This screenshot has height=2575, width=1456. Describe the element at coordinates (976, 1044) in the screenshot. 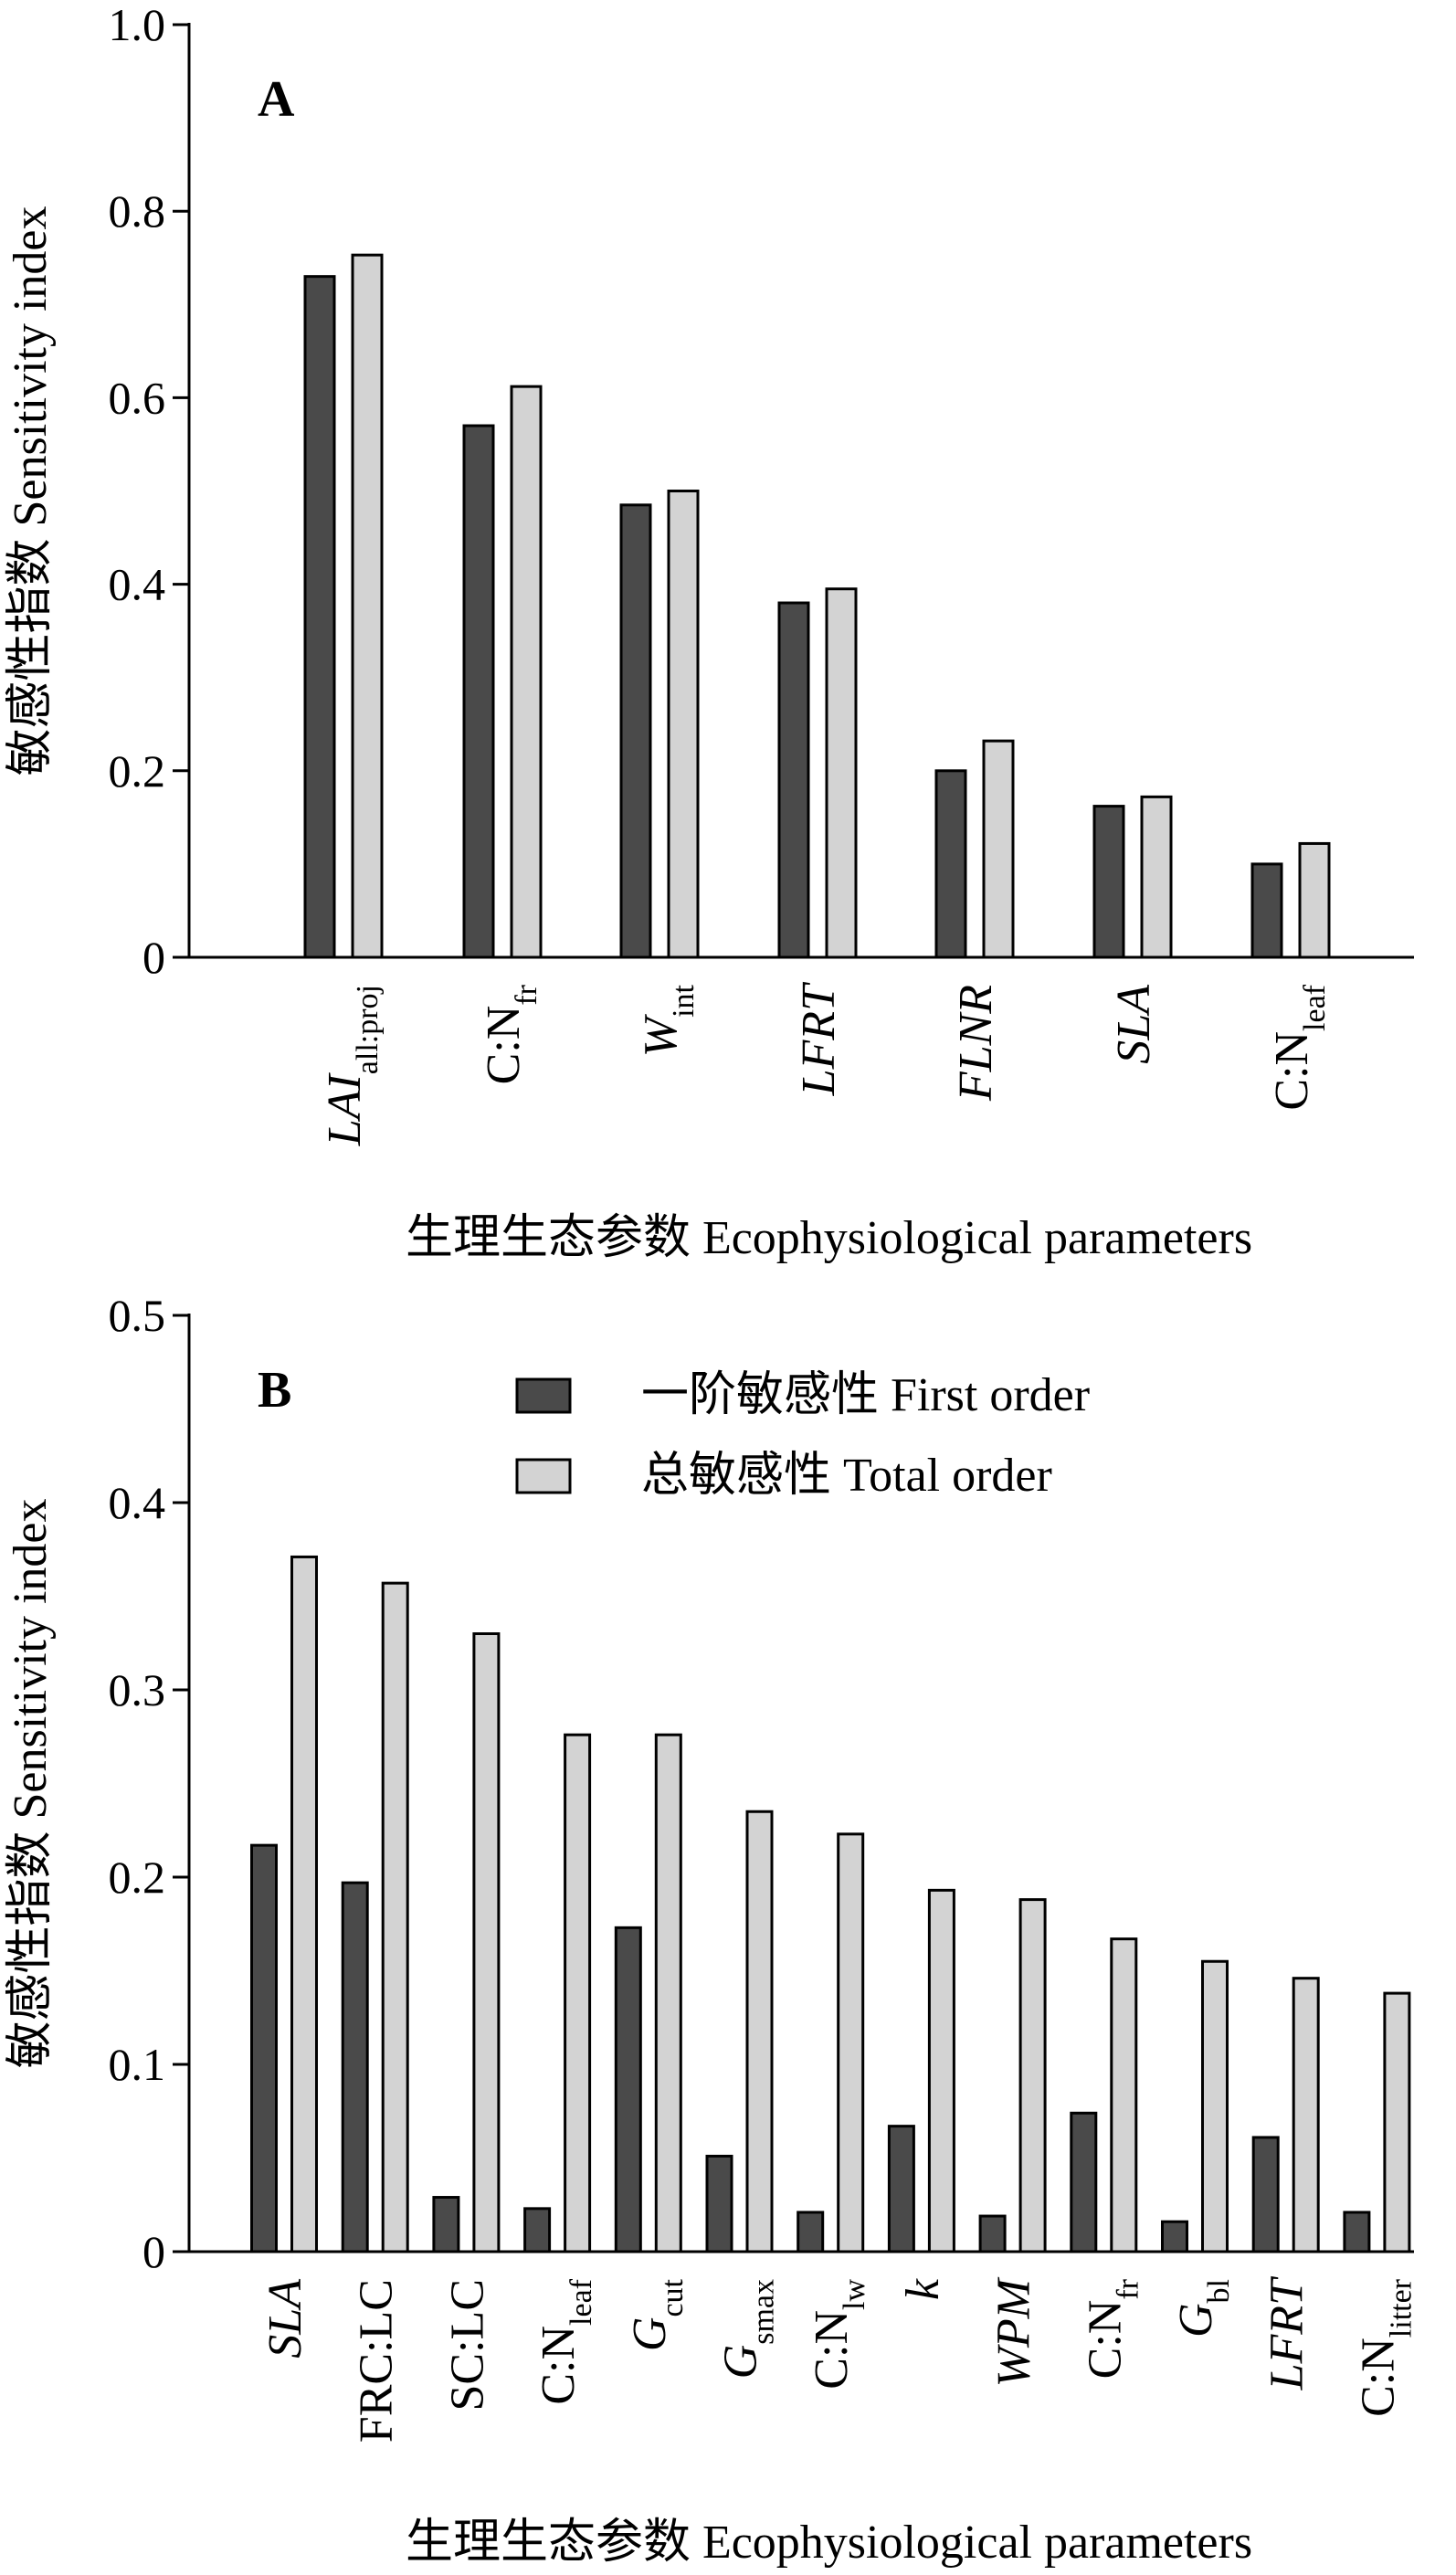

I see `x-category-label: FLNR` at that location.